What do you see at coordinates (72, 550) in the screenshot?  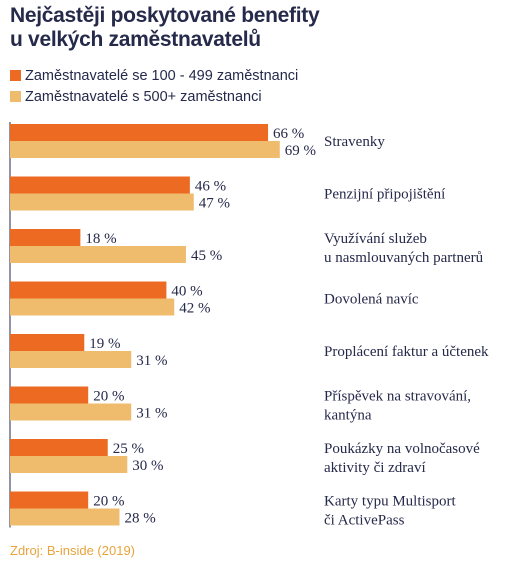 I see `source-note: Zdroj: B-inside (2019)` at bounding box center [72, 550].